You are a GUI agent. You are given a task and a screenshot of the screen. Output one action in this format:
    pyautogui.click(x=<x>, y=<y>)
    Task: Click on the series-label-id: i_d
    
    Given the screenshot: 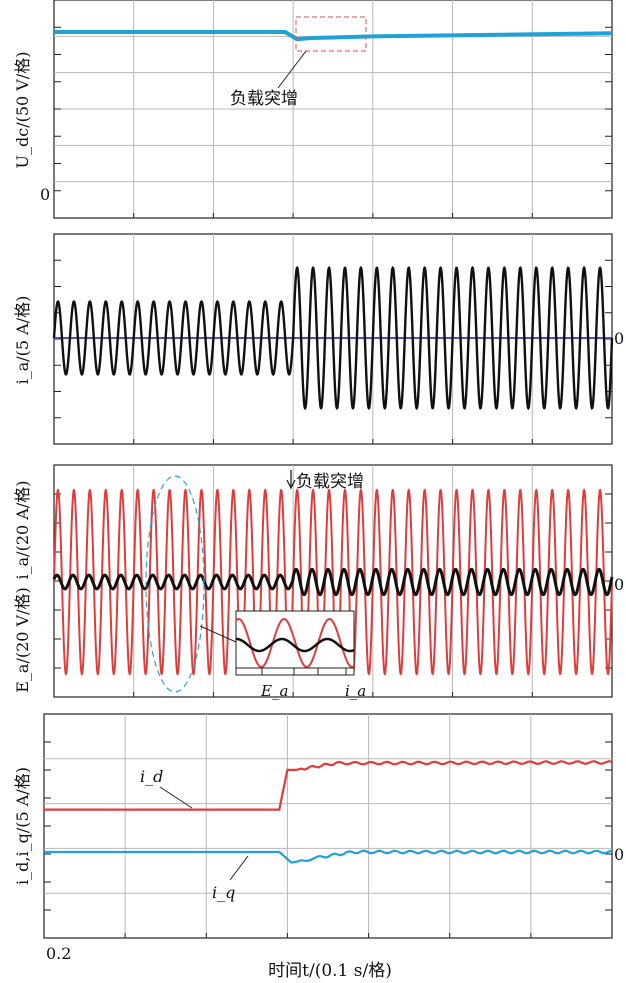 What is the action you would take?
    pyautogui.click(x=151, y=776)
    